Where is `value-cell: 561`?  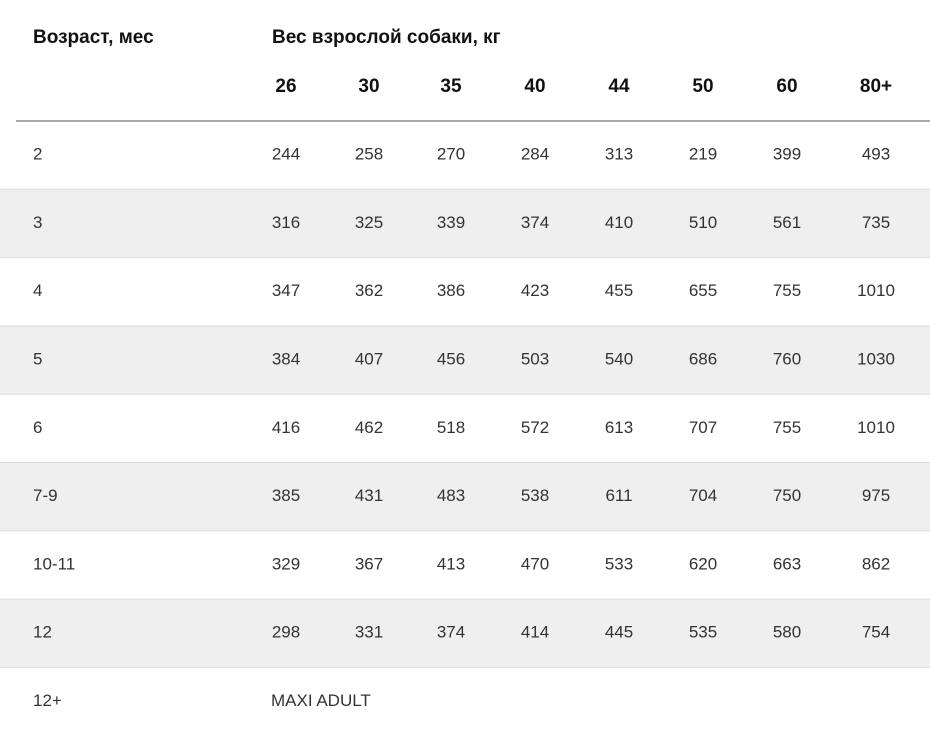 value-cell: 561 is located at coordinates (787, 222).